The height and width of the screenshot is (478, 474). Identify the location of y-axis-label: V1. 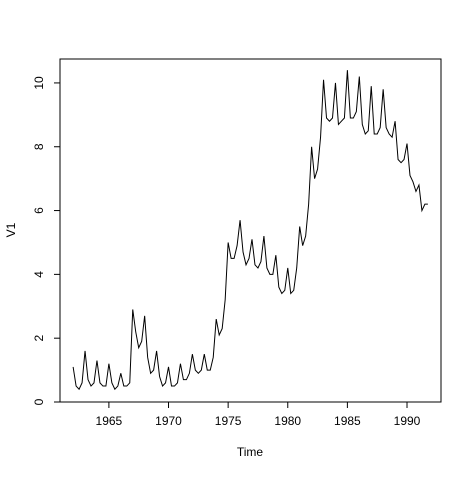
(11, 229).